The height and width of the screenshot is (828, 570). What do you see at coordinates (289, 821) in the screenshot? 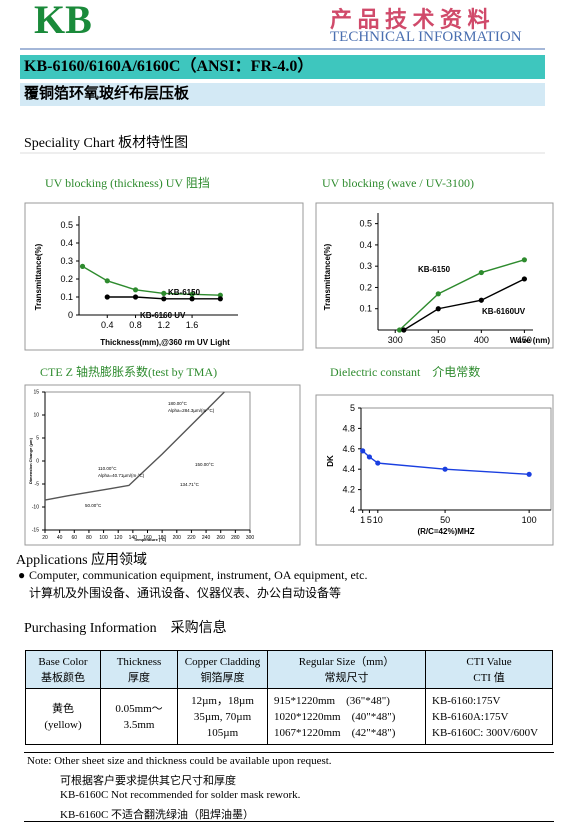
I see `rule` at bounding box center [289, 821].